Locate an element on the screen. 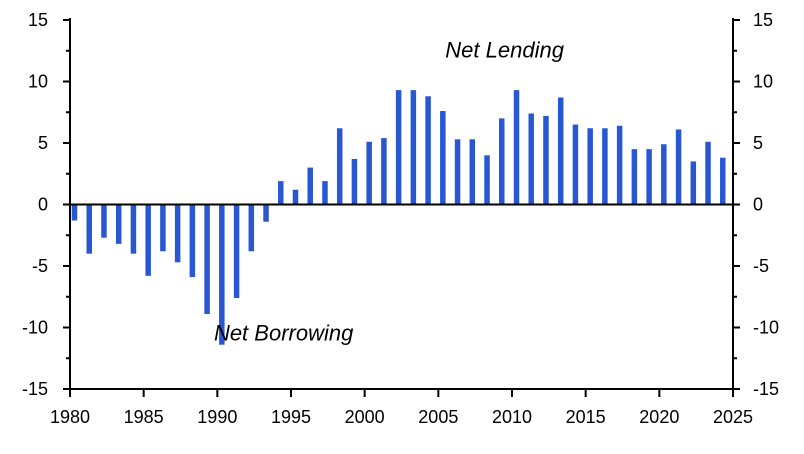  x-tick-label: 2015 is located at coordinates (586, 417).